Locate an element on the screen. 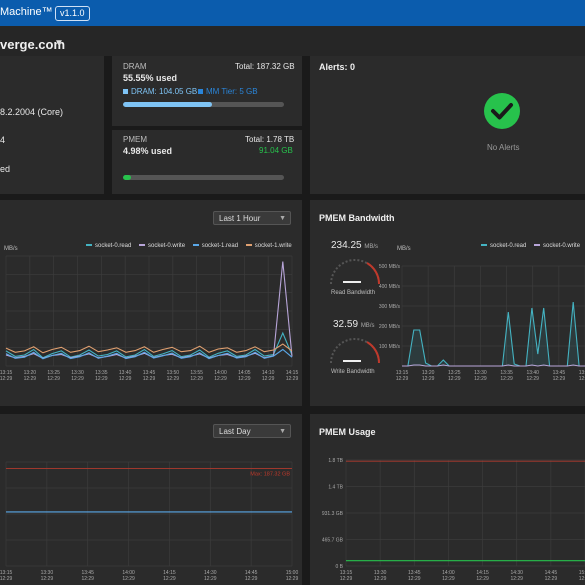  pmem-bandwidth-legend: socket-0.read socket-0.write is located at coordinates (533, 246).